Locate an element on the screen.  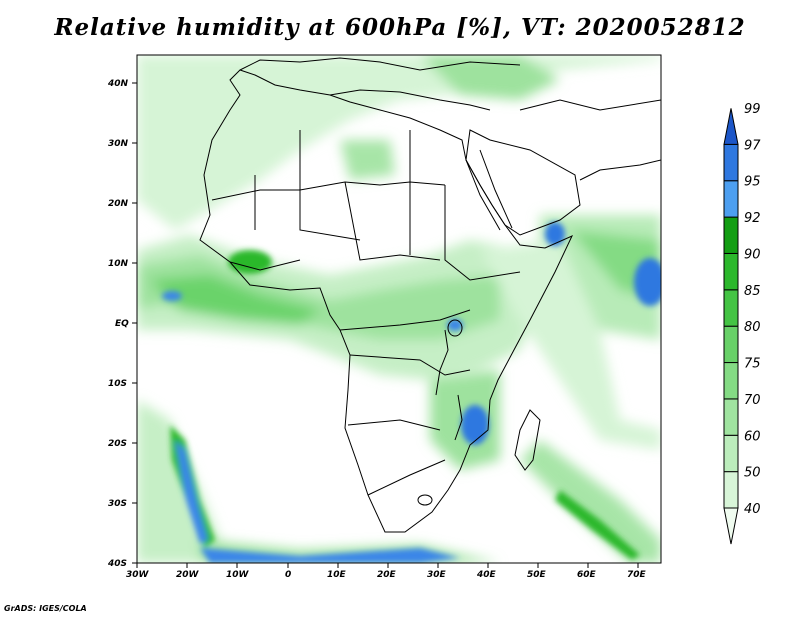
lon-label: 30E is located at coordinates (437, 575).